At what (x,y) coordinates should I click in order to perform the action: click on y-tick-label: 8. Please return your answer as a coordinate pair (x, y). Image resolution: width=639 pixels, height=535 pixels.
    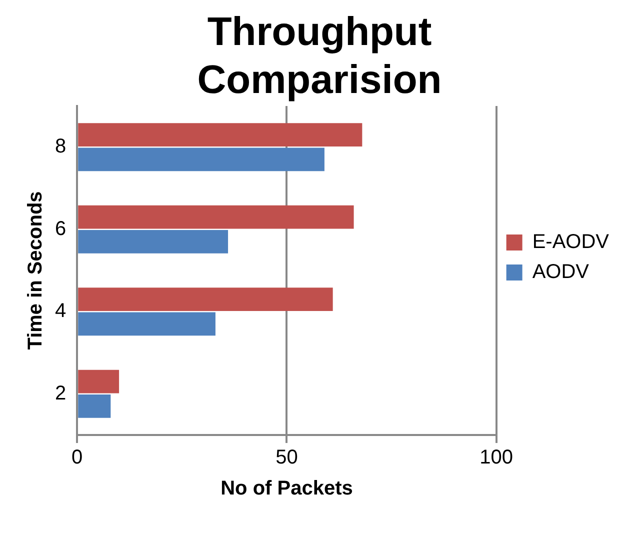
    Looking at the image, I should click on (60, 147).